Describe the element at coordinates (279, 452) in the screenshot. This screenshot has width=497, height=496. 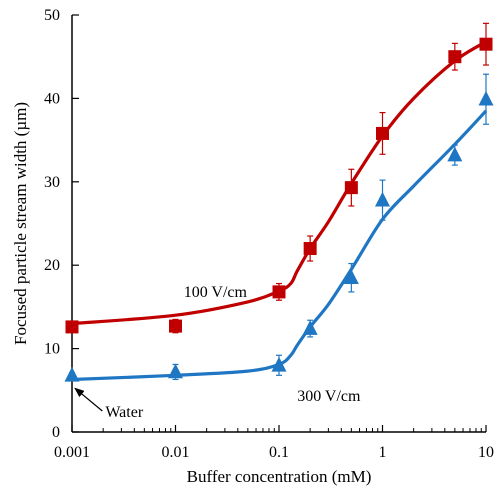
I see `x-tick-label: 0.1` at that location.